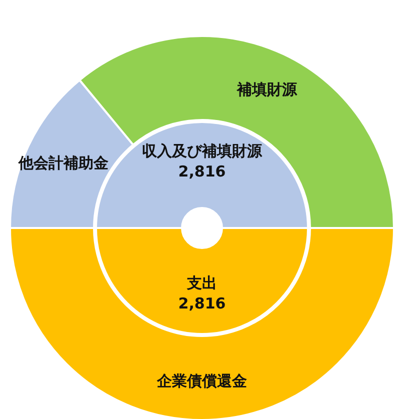  Describe the element at coordinates (201, 381) in the screenshot. I see `slice-label: 企業債償還金` at that location.